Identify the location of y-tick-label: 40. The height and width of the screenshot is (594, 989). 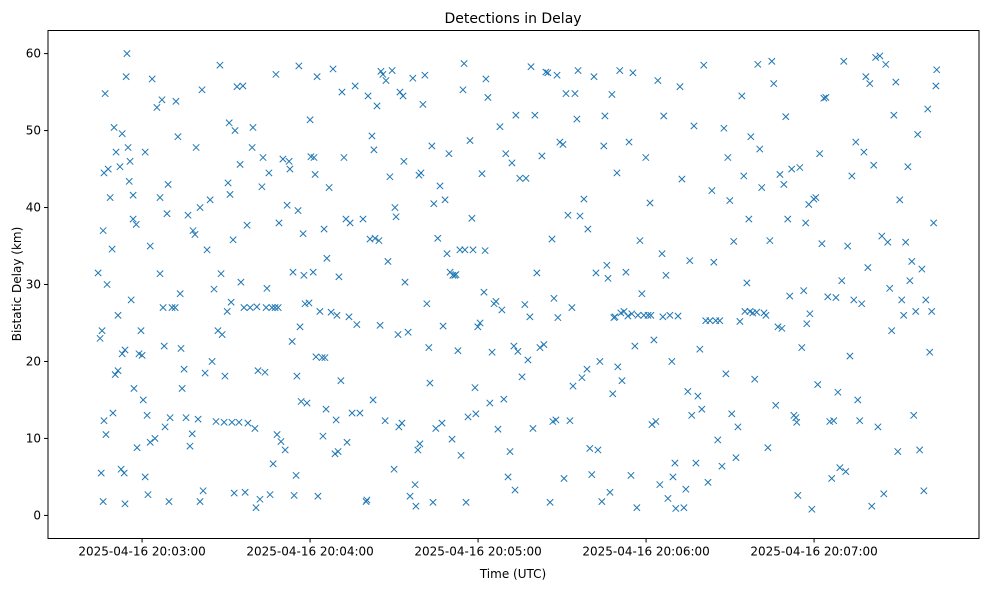
(33, 208).